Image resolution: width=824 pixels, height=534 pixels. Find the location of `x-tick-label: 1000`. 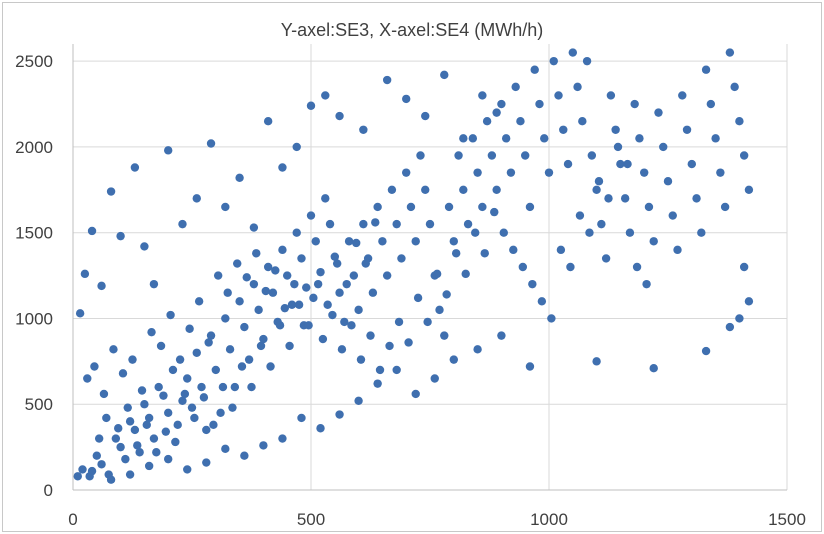

x-tick-label: 1000 is located at coordinates (549, 519).